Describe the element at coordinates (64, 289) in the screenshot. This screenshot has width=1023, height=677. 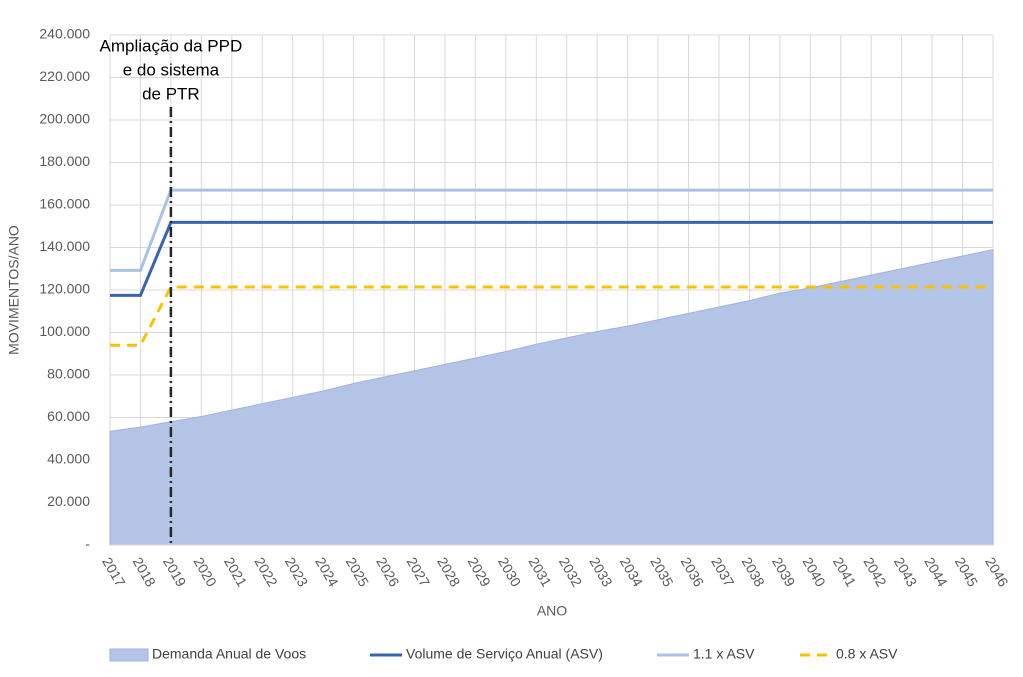
I see `y-tick-label: 120.000` at that location.